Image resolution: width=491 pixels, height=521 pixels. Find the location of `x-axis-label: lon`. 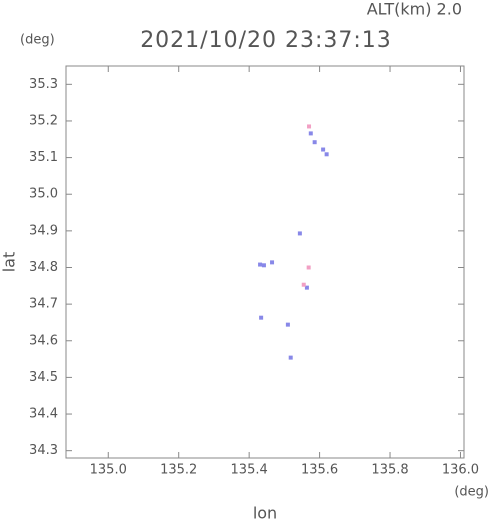

x-axis-label: lon is located at coordinates (265, 512).